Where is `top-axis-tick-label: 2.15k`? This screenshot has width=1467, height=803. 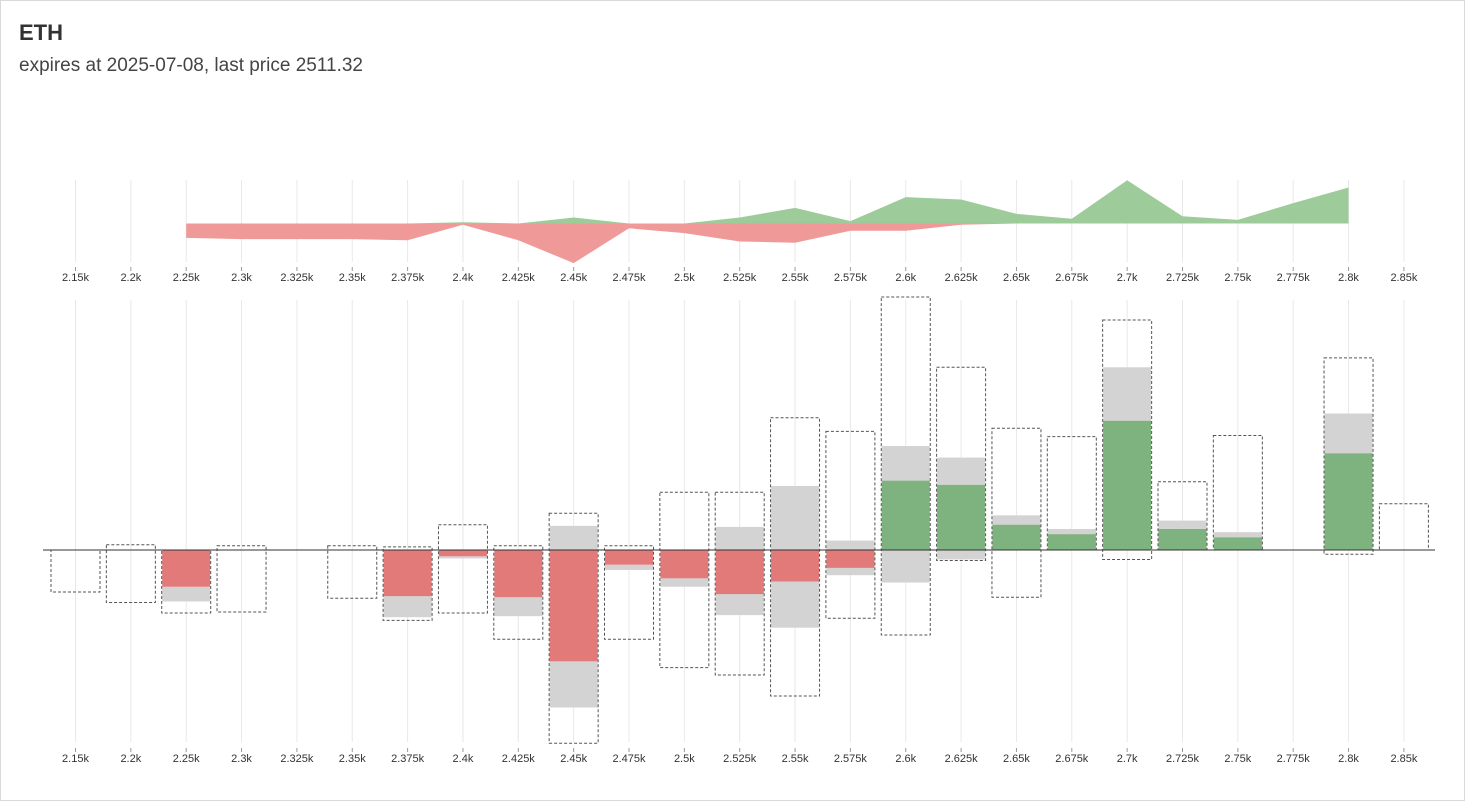
top-axis-tick-label: 2.15k is located at coordinates (75, 278).